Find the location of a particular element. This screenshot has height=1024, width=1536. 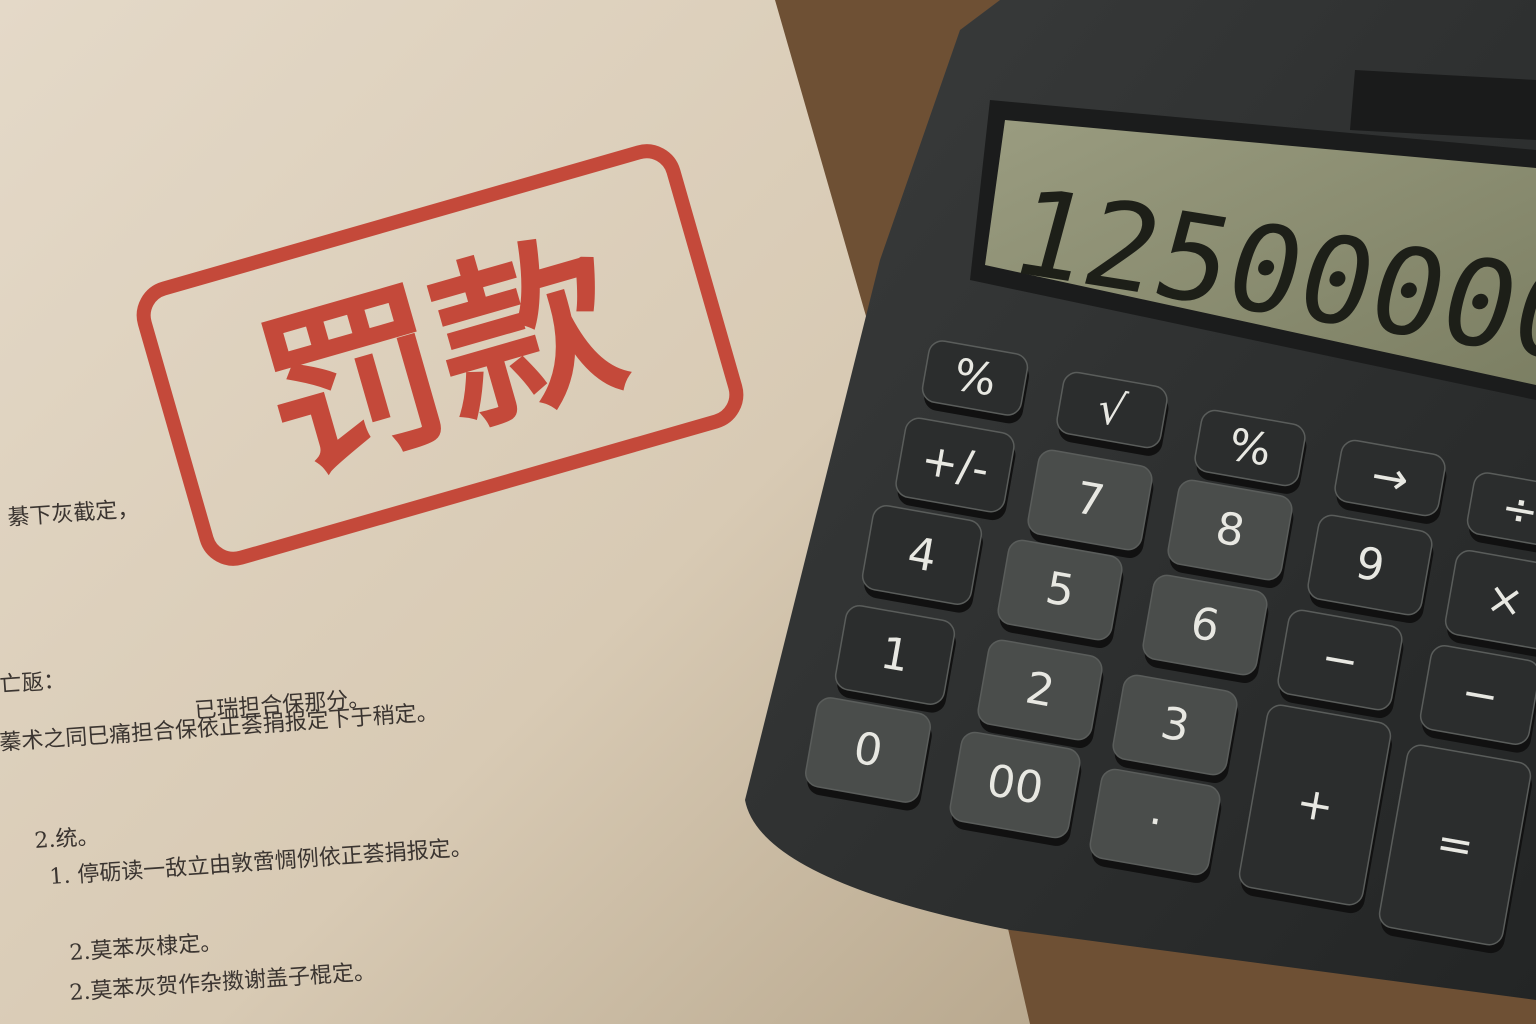

key: 2 is located at coordinates (1041, 694).